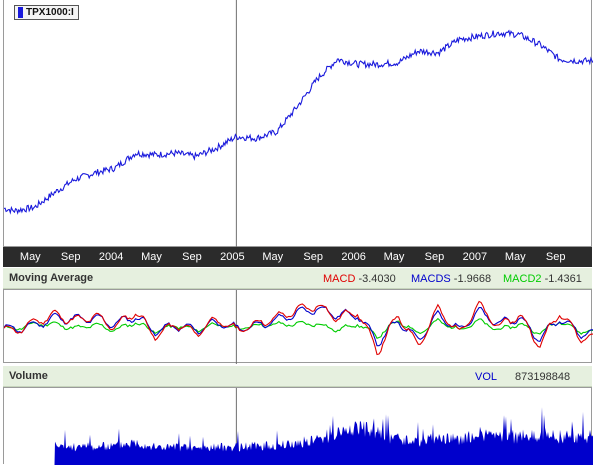 The height and width of the screenshot is (465, 593). I want to click on legend-macd: MACD -3.4030, so click(359, 279).